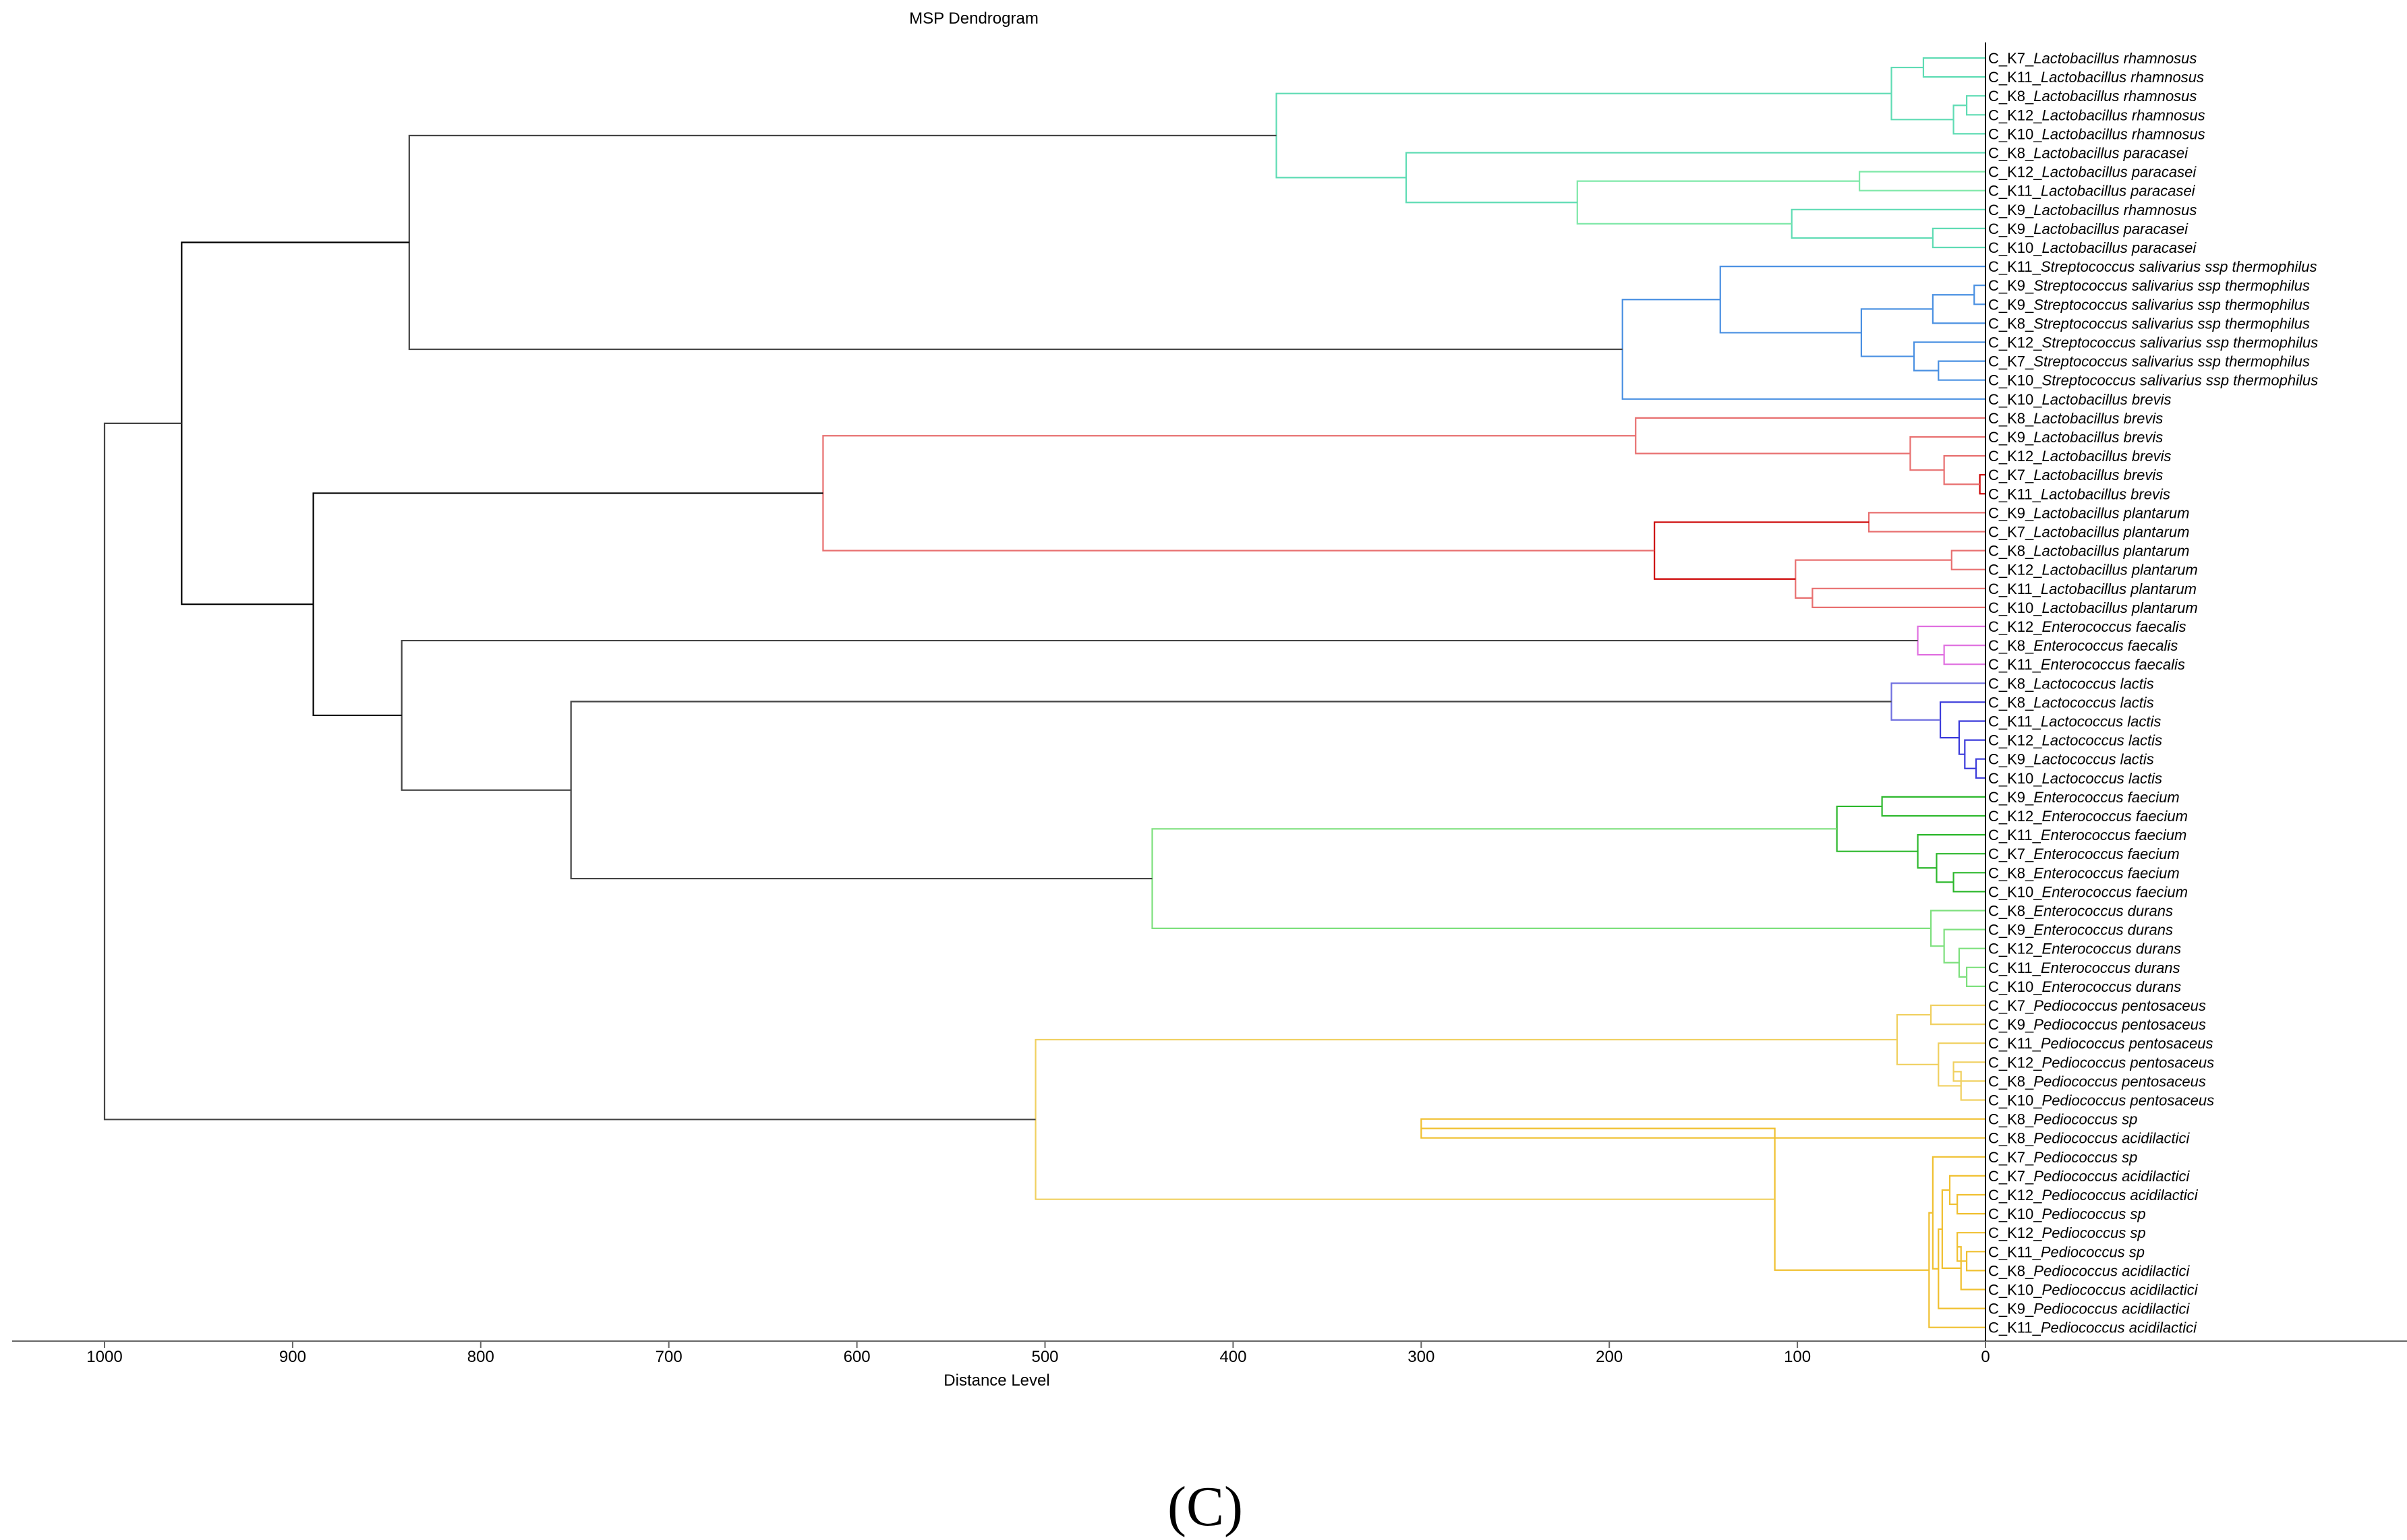 The height and width of the screenshot is (1540, 2407). I want to click on leaf-label: C_K10_Lactobacillus paracasei, so click(2092, 247).